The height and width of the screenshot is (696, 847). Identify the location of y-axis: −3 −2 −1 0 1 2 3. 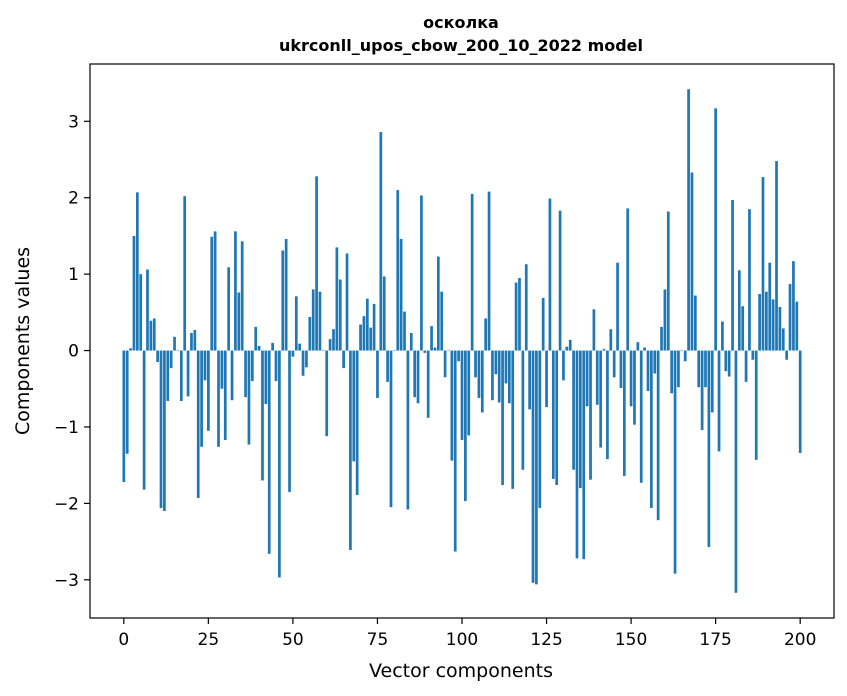
(72, 351).